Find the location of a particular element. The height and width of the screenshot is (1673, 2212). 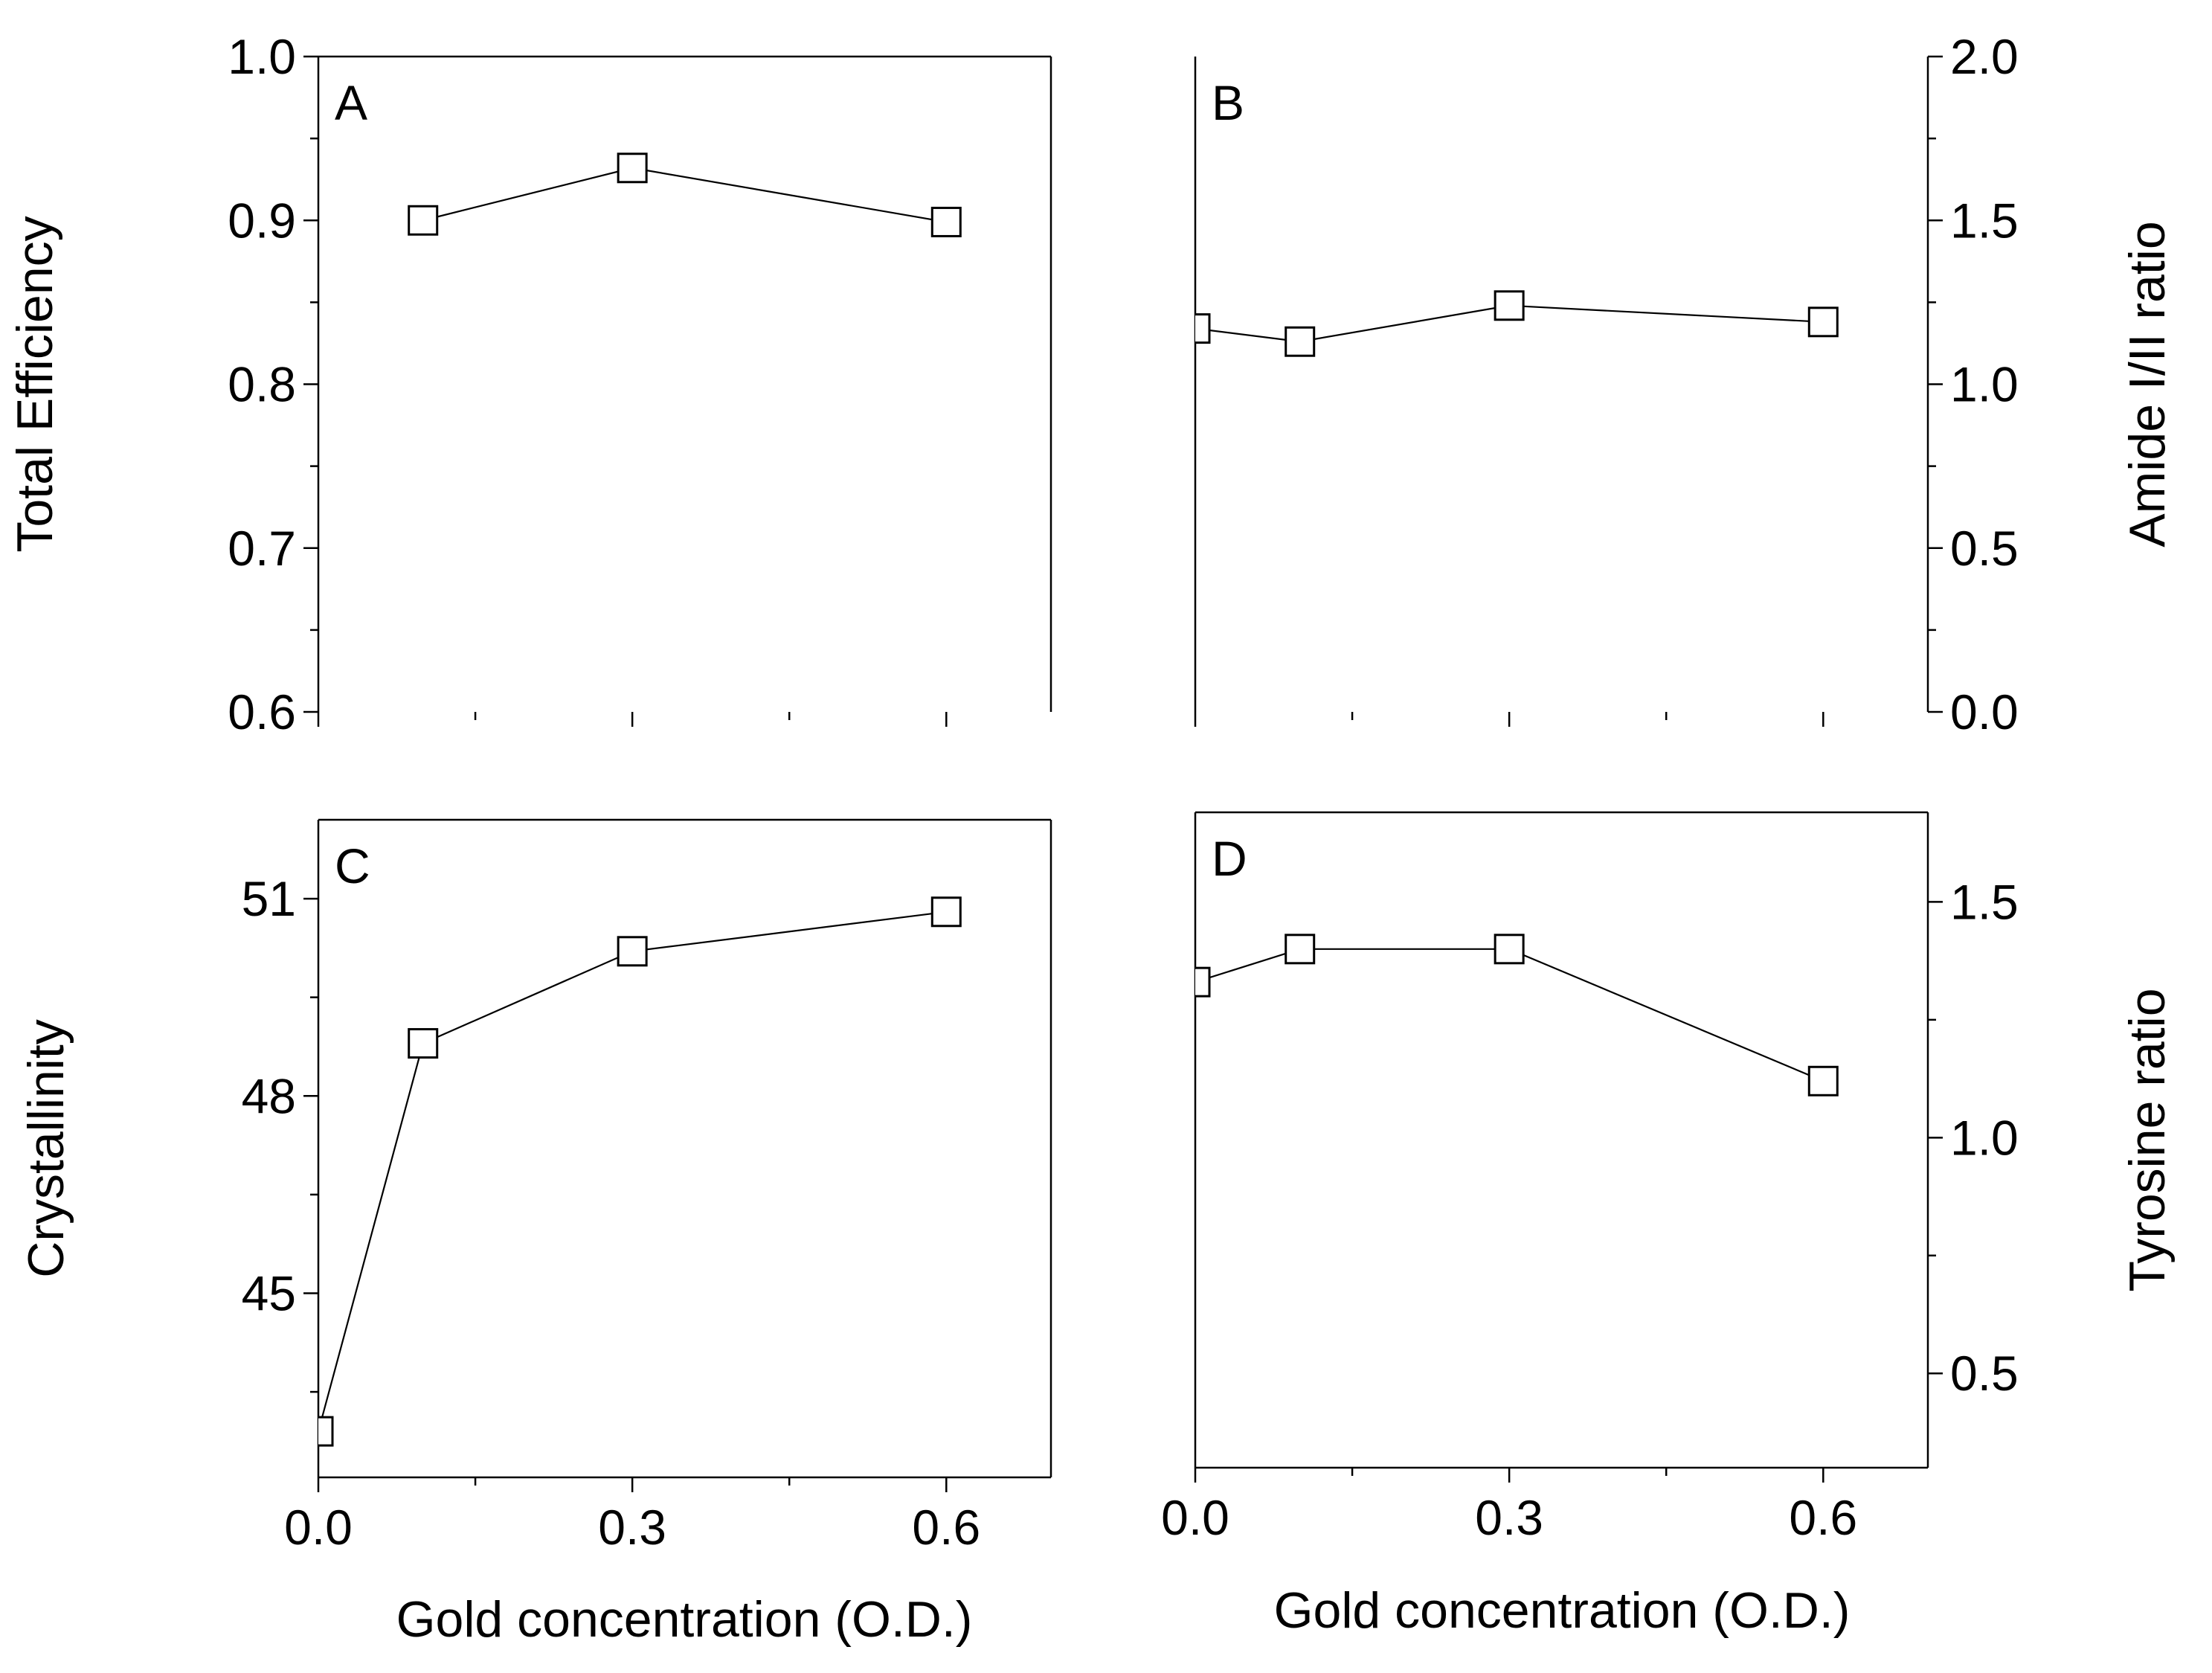

y-tick-label: 0.0 is located at coordinates (1985, 711).